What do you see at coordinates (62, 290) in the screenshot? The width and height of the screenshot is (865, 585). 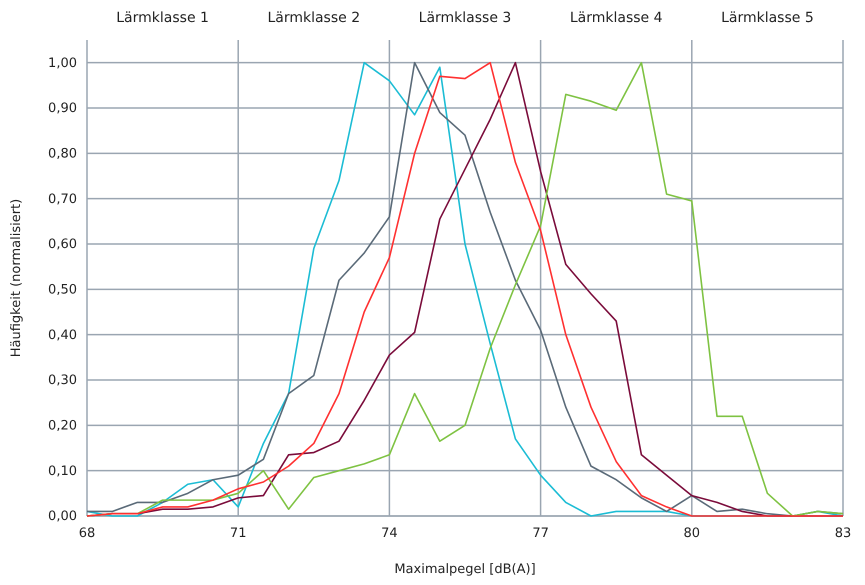 I see `y-tick-label: 0,50` at bounding box center [62, 290].